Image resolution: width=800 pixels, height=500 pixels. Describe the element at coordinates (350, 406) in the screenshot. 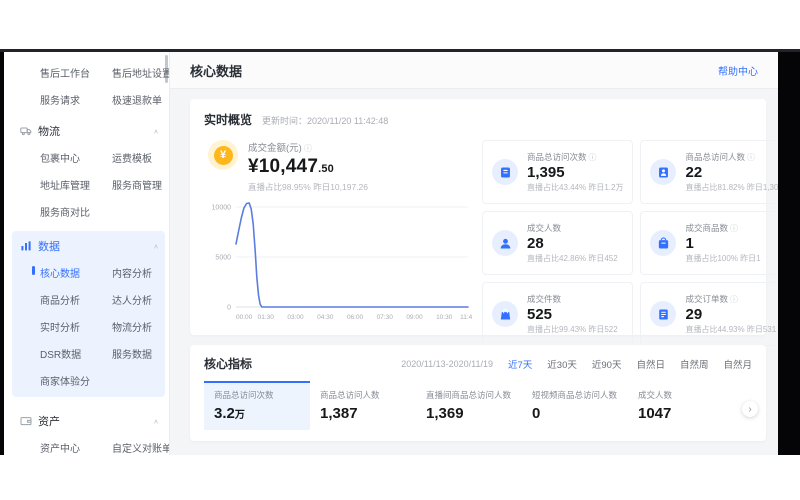

I see `metric-tab-product-visitors: 商品总访问人数 1,387` at that location.